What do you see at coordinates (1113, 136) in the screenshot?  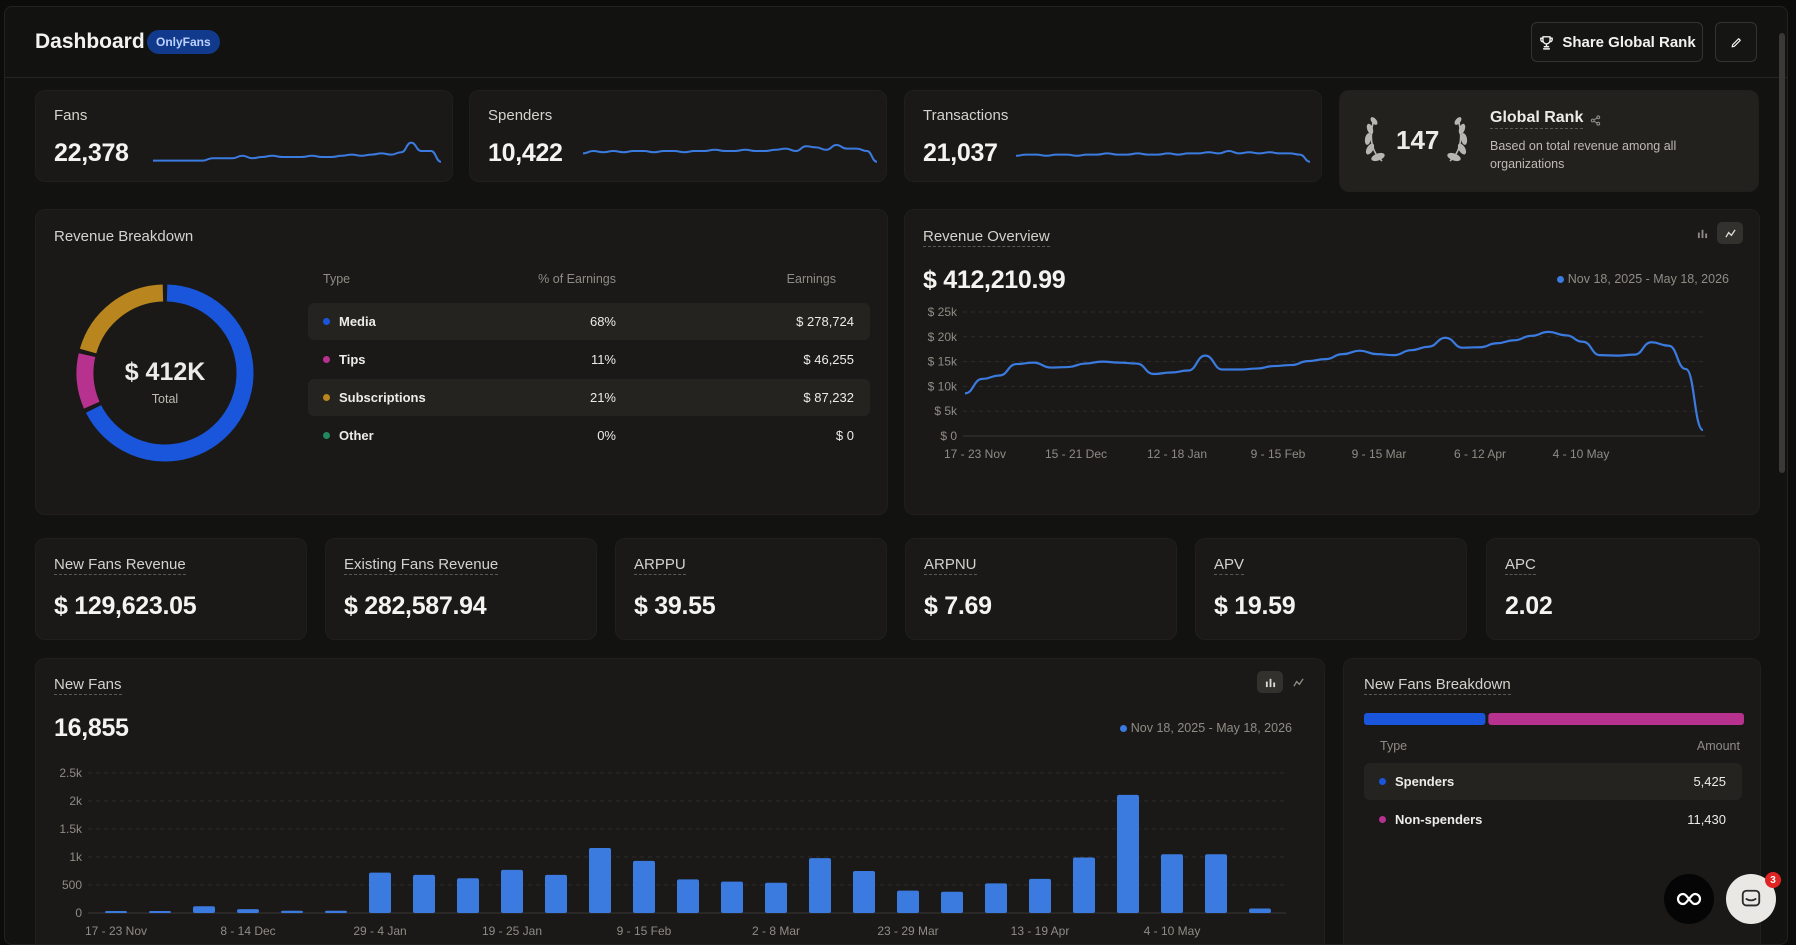 I see `stat-card-transactions: Transactions 21,037` at bounding box center [1113, 136].